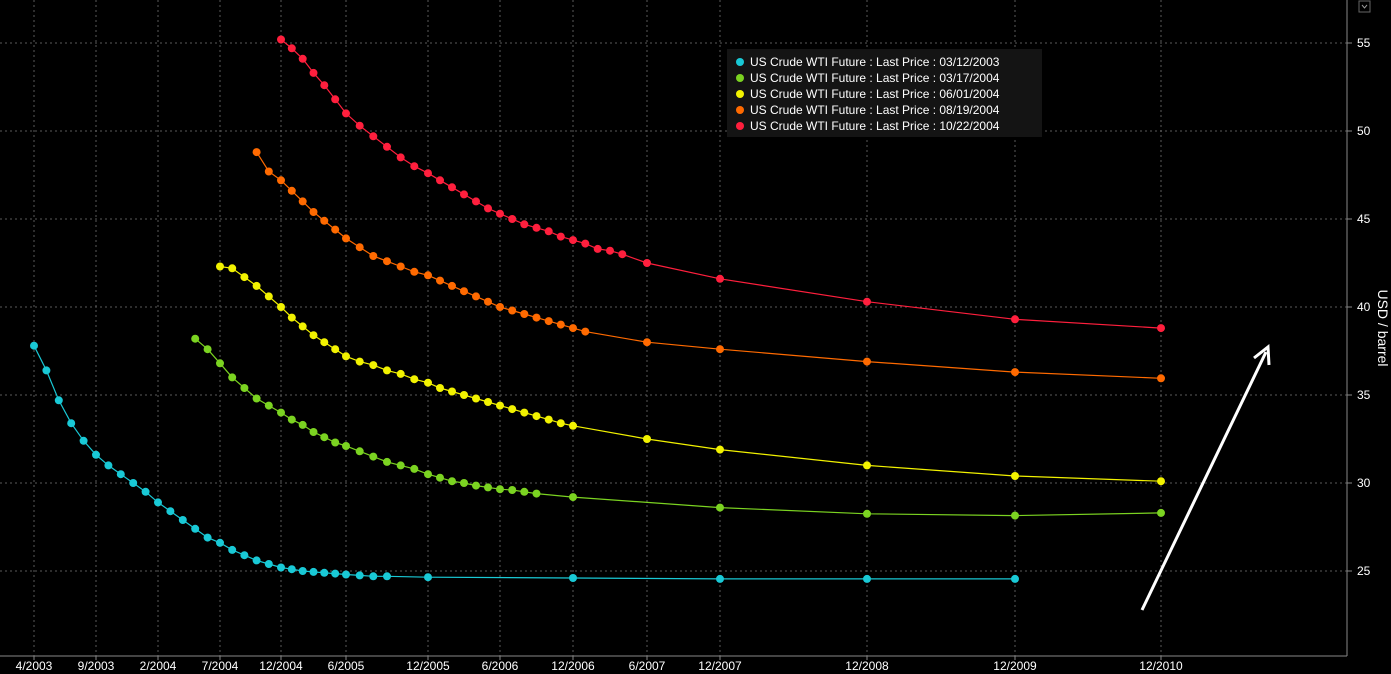  I want to click on y-tick-label: 50, so click(1364, 131).